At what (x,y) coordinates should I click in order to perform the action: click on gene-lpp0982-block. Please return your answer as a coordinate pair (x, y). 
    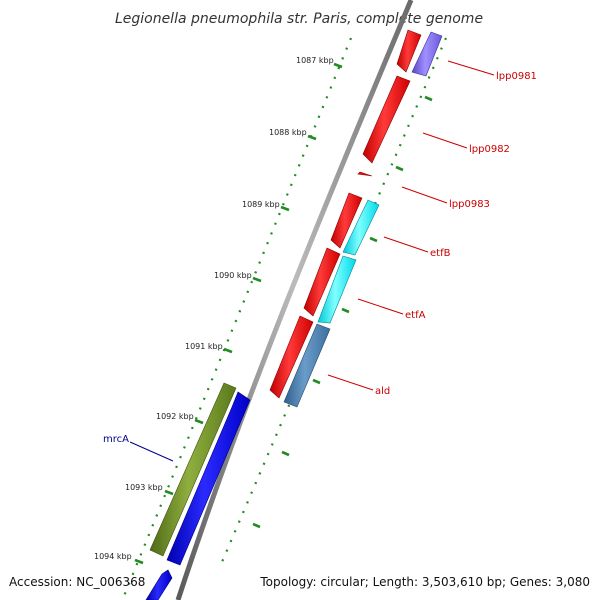
    Looking at the image, I should click on (409, 51).